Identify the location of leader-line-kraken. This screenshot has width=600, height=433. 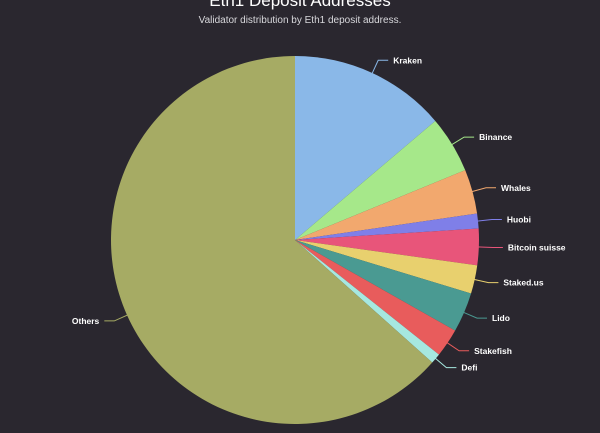
(380, 67).